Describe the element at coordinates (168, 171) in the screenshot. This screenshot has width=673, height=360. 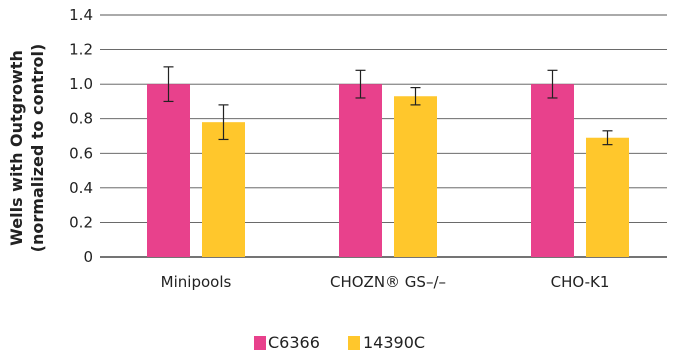
I see `bar-c6366-minipools` at that location.